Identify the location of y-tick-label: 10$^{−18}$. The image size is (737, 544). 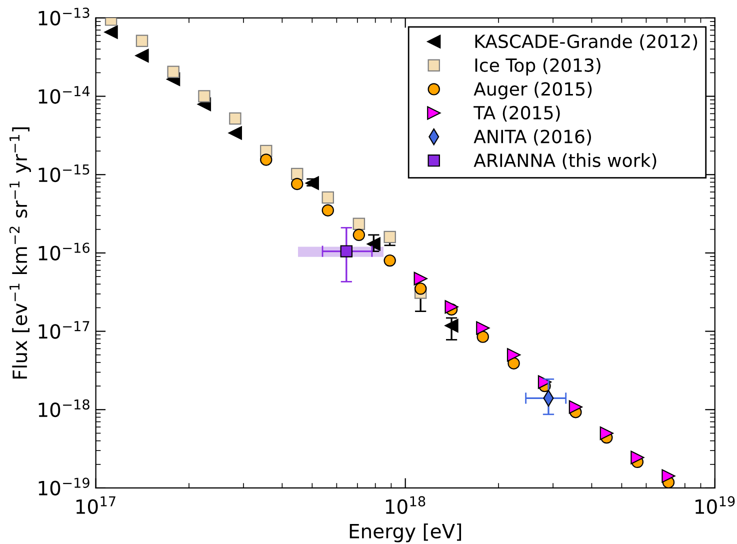
(64, 408).